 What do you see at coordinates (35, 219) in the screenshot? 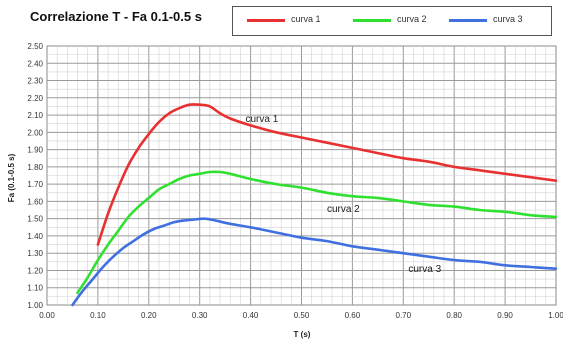
I see `y-tick-label: 1.50` at bounding box center [35, 219].